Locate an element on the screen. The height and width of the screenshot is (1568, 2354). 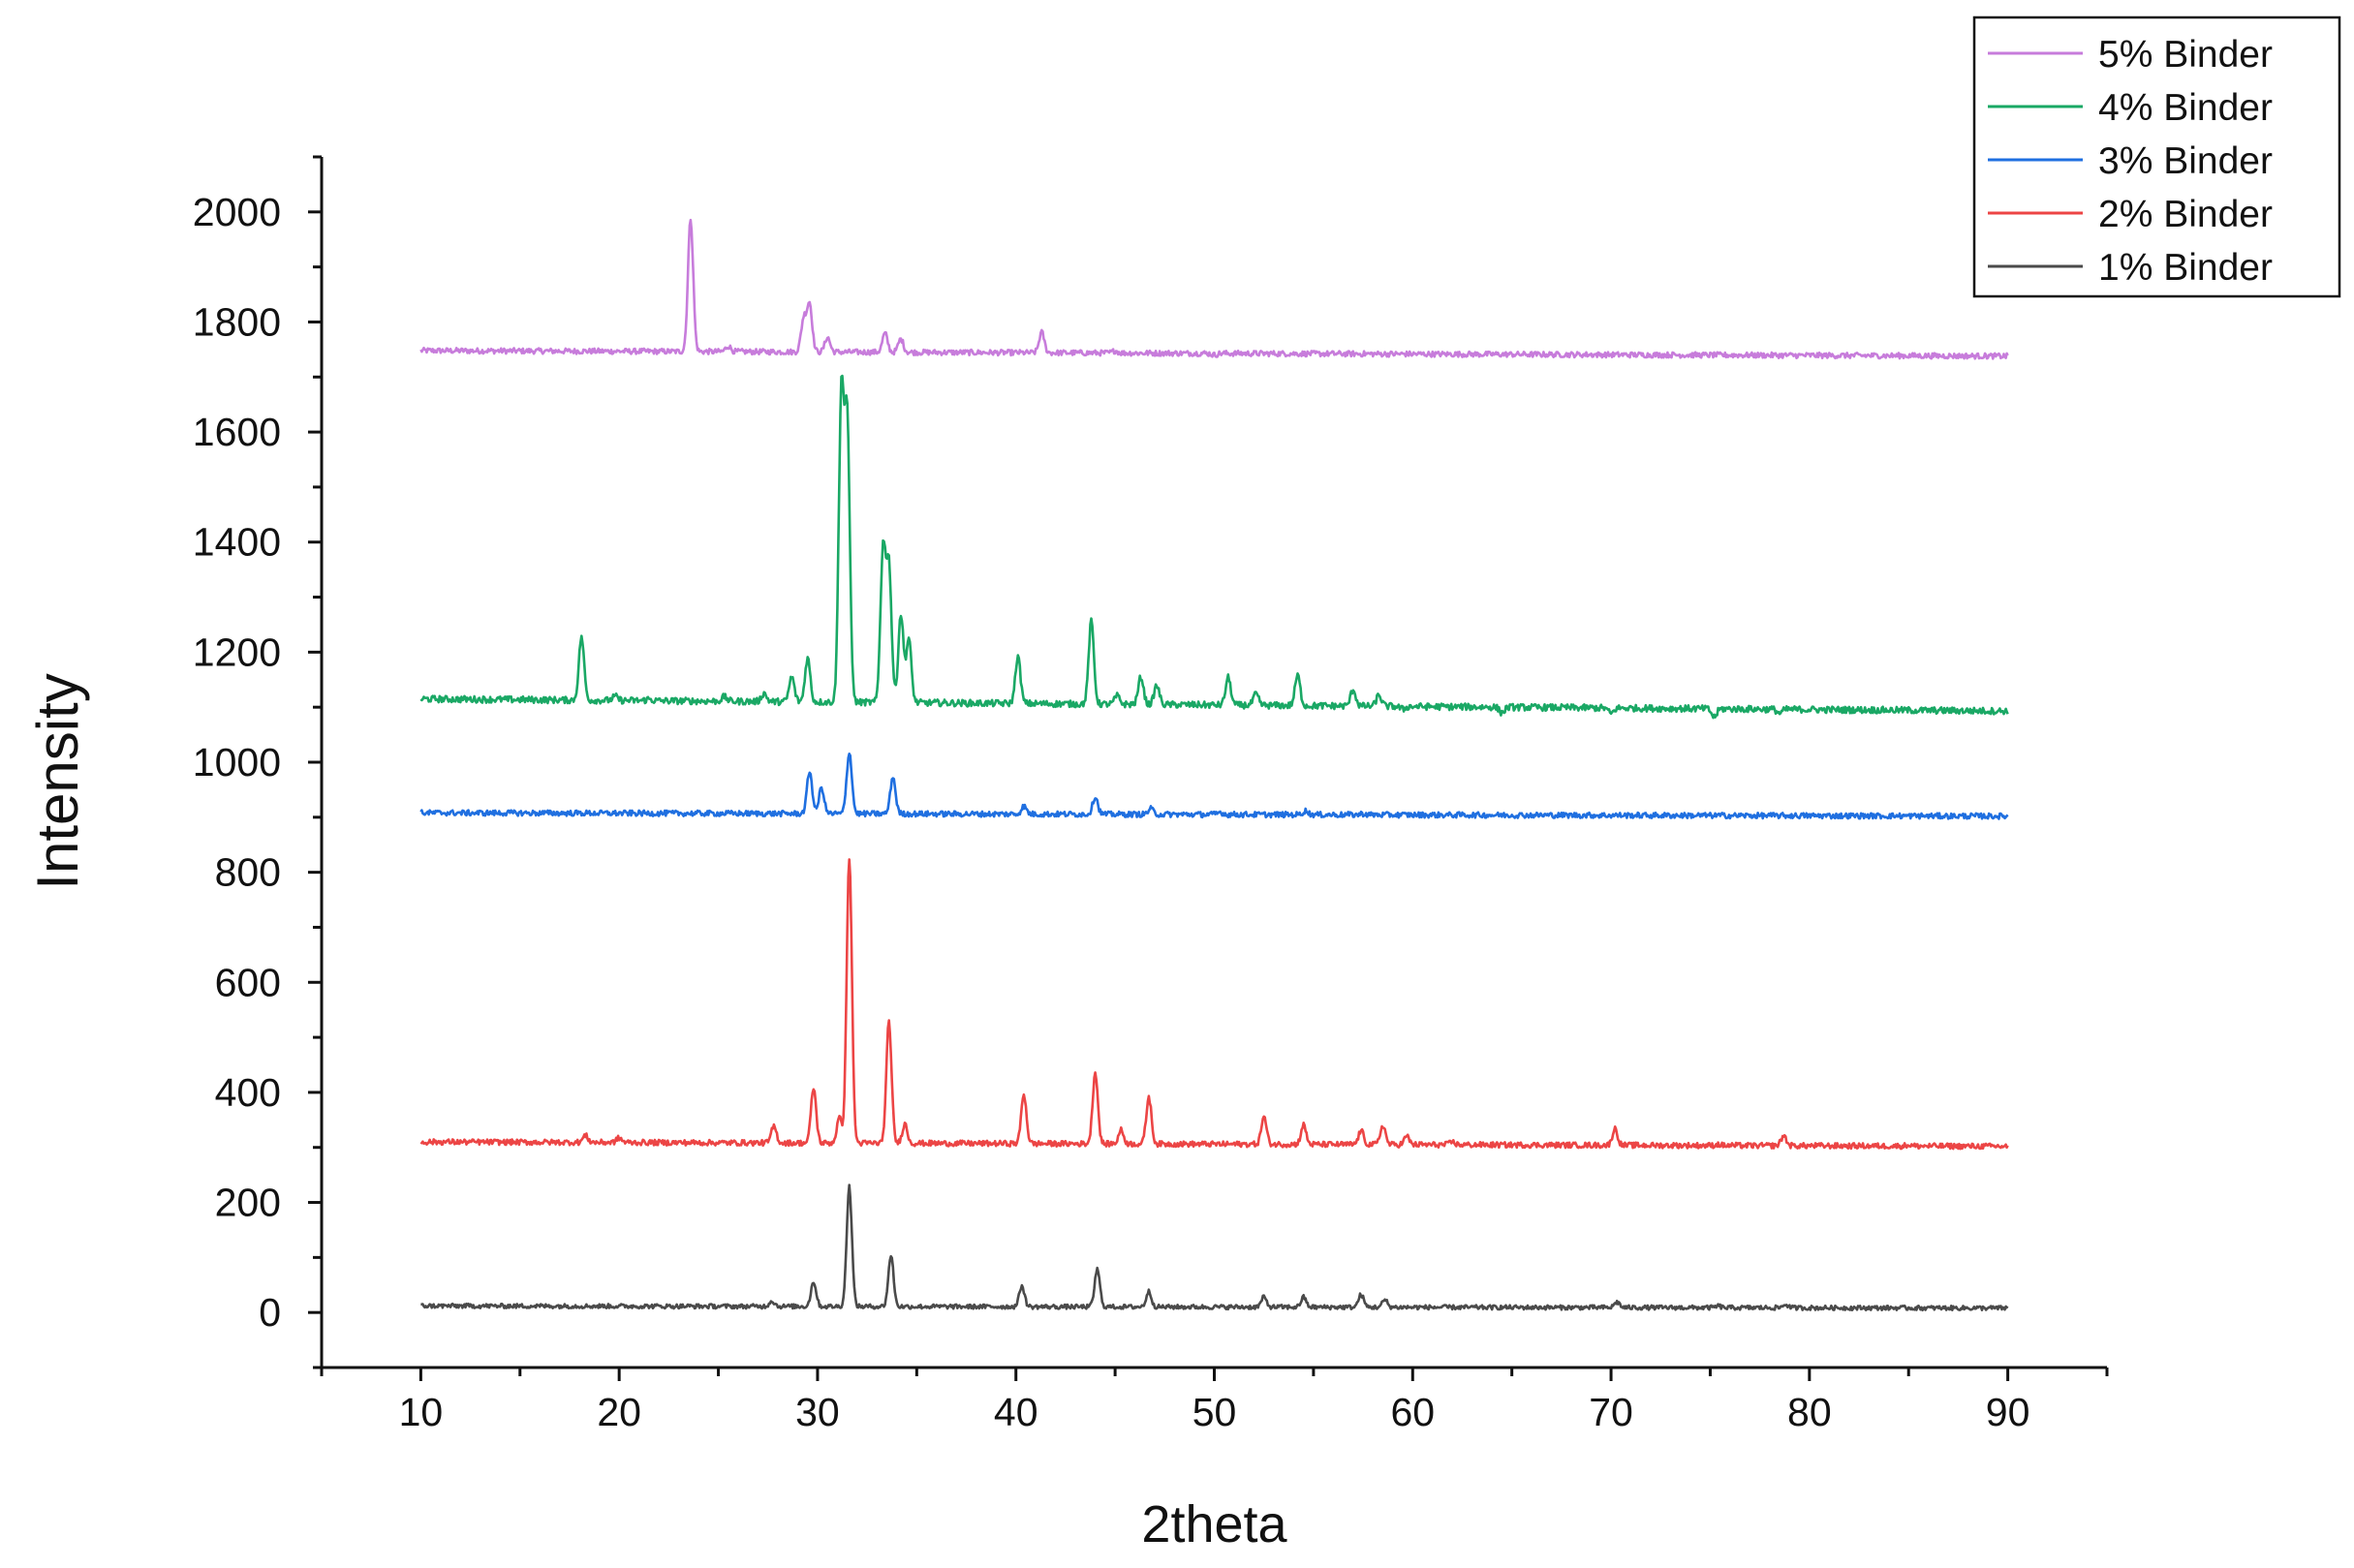
legend-label: 1% Binder is located at coordinates (2185, 268).